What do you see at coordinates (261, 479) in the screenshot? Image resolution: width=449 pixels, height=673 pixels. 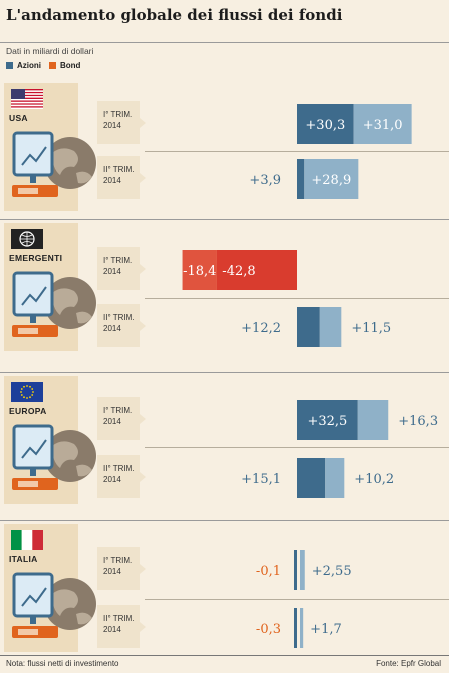 I see `label-azioni: +15,1` at bounding box center [261, 479].